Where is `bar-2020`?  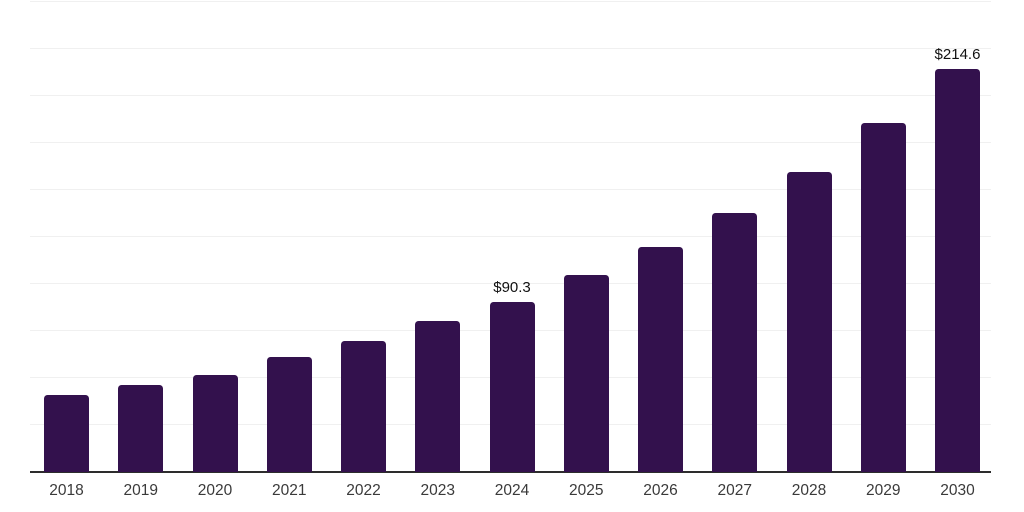
bar-2020 is located at coordinates (215, 423).